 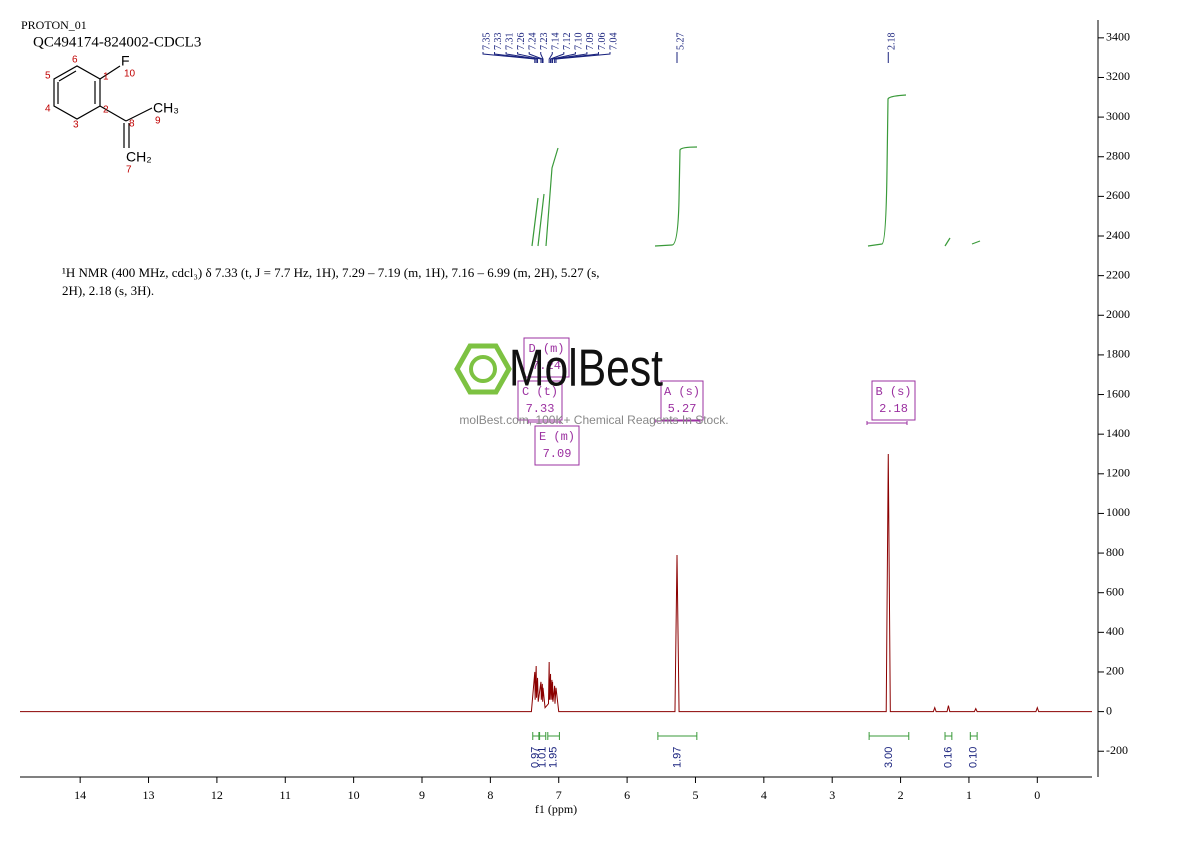 What do you see at coordinates (948, 757) in the screenshot?
I see `integral-label: 0.16` at bounding box center [948, 757].